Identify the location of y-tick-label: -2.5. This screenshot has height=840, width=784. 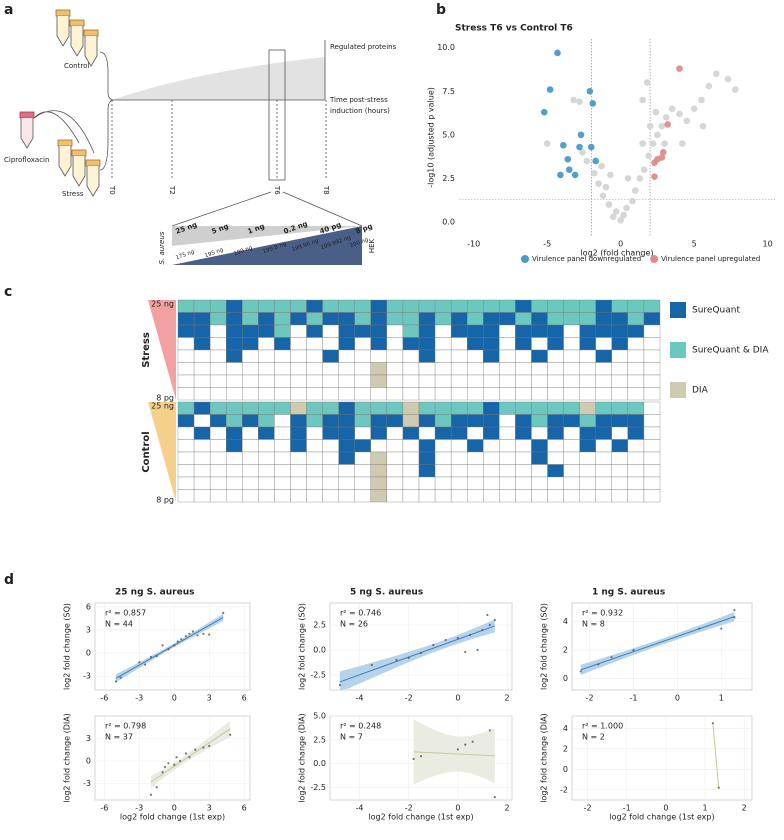
(318, 675).